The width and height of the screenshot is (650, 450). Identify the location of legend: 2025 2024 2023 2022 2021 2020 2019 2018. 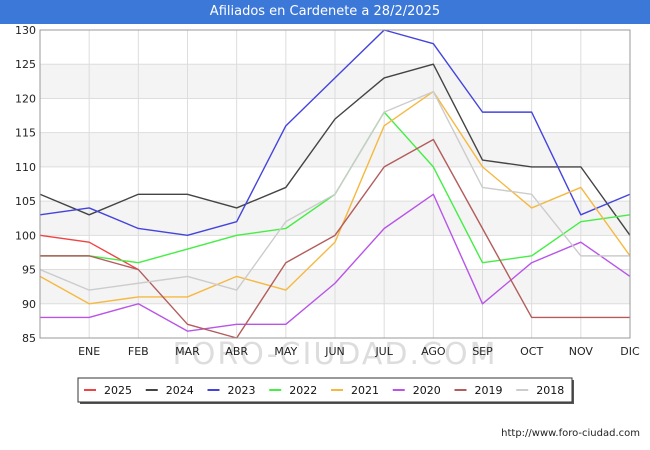
(325, 390).